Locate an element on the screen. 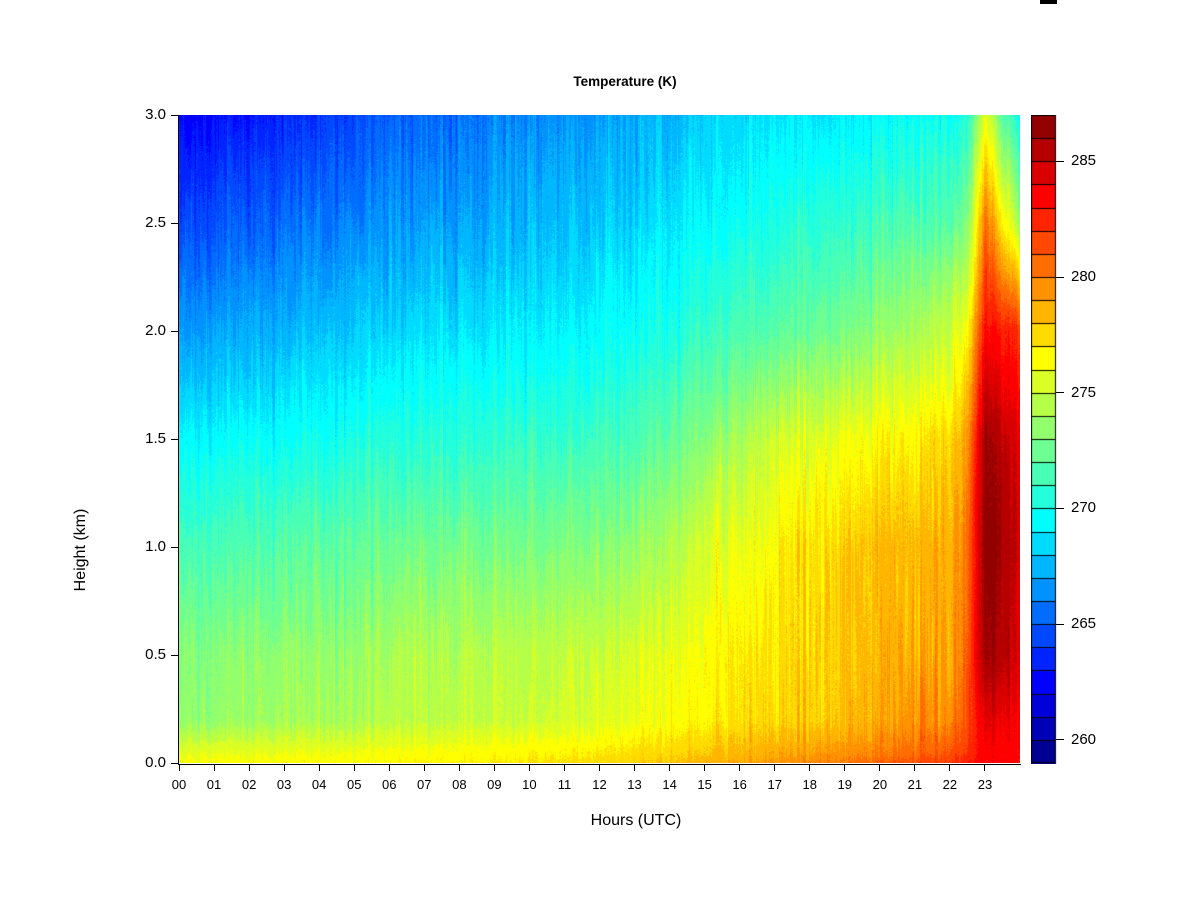  y-tick-label: 2.5 is located at coordinates (155, 222).